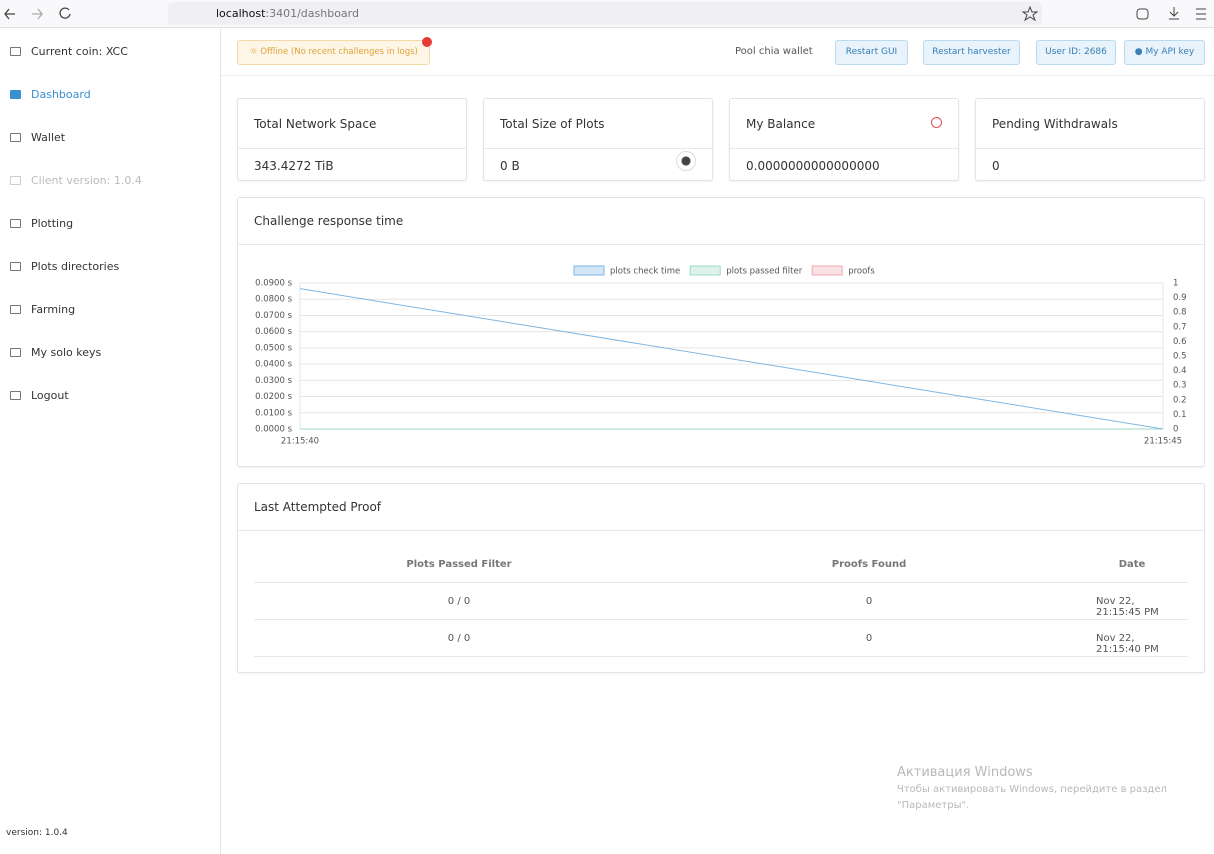  I want to click on menu-item: My solo keys, so click(66, 352).